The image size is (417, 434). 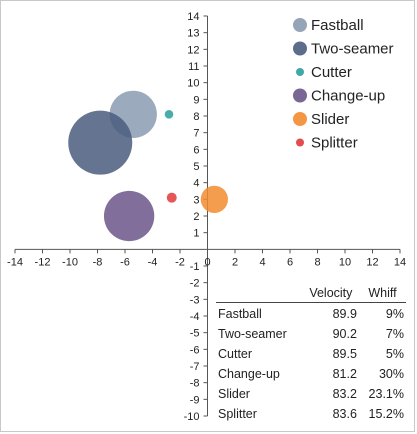 What do you see at coordinates (180, 262) in the screenshot?
I see `x-tick-label: -2` at bounding box center [180, 262].